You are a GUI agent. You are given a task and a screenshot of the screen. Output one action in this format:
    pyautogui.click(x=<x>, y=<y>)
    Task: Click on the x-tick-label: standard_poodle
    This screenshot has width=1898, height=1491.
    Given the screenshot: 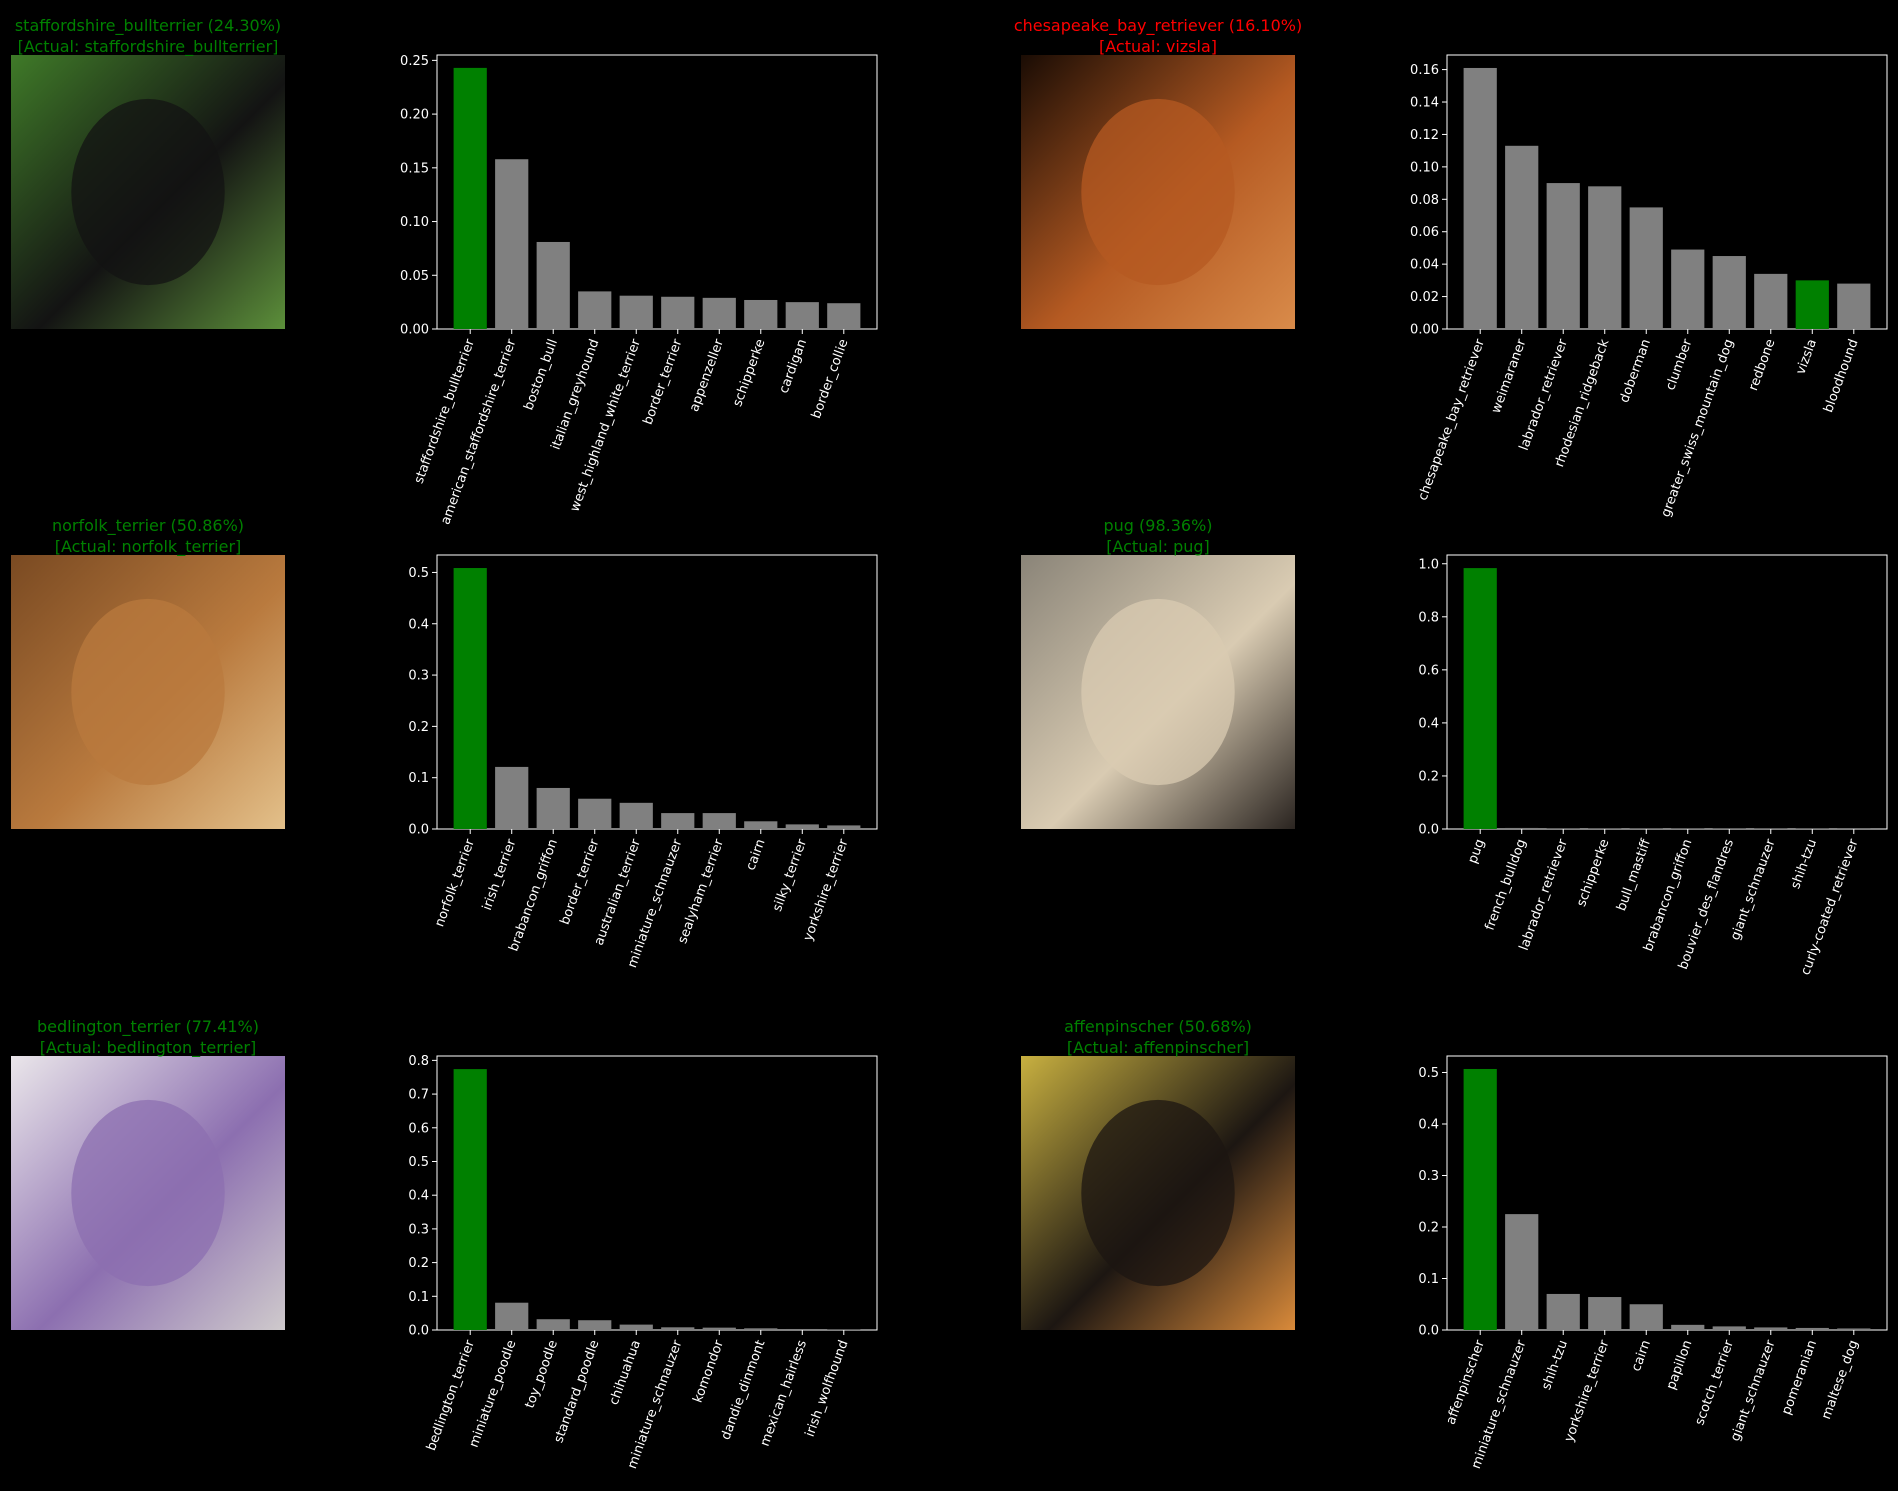 What is the action you would take?
    pyautogui.click(x=576, y=1391)
    